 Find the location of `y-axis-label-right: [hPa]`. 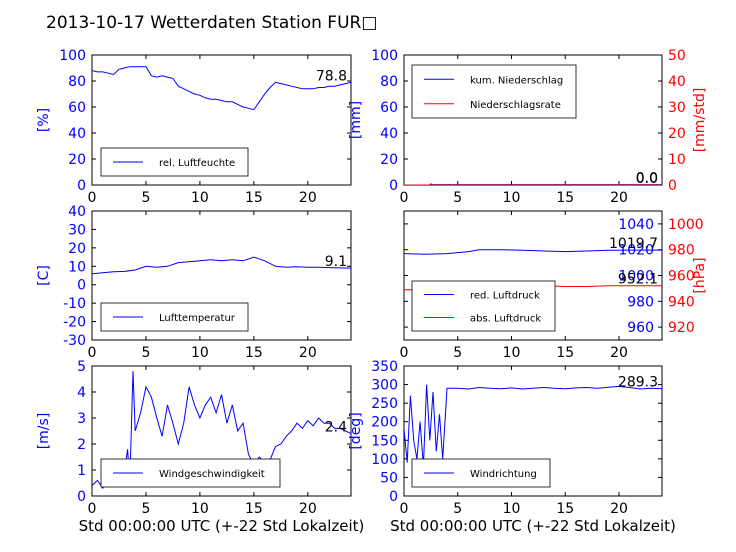

y-axis-label-right: [hPa] is located at coordinates (700, 275).